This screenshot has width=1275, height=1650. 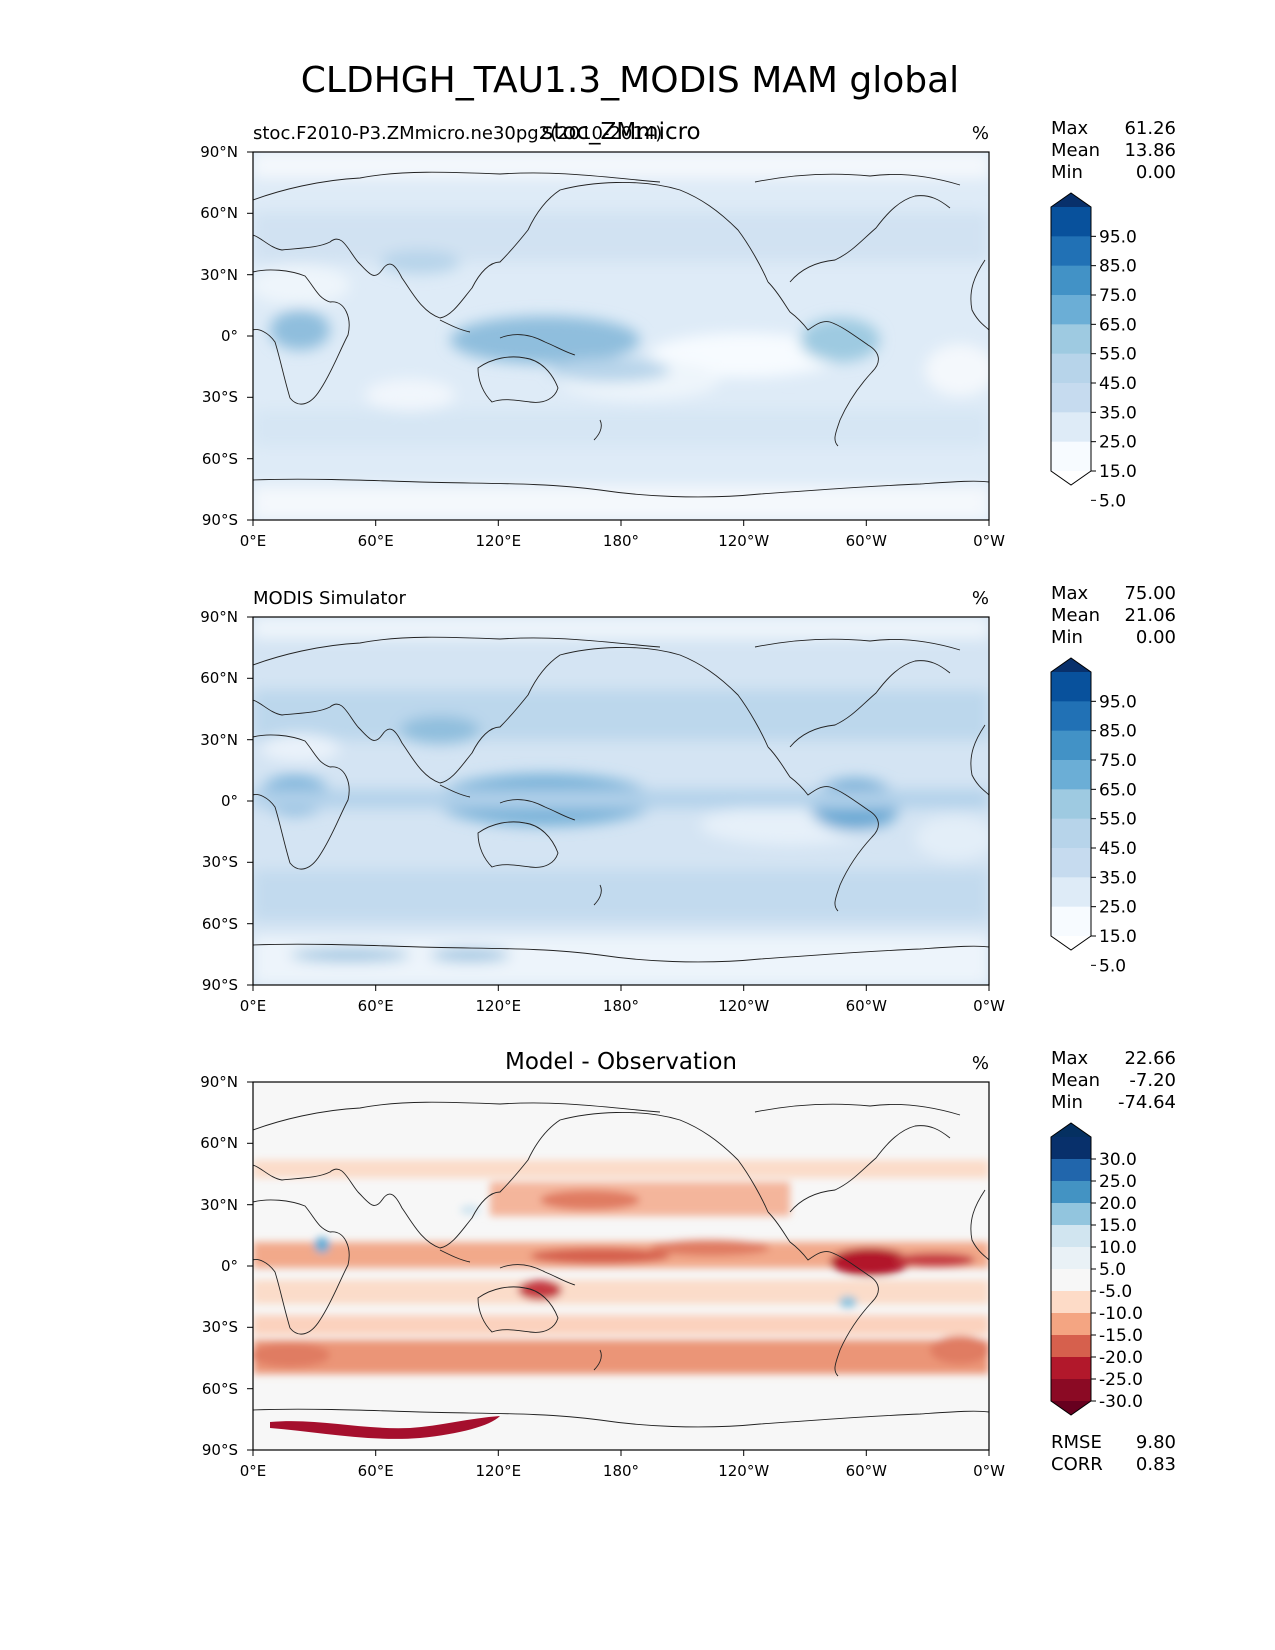 I want to click on colorbar-tick-label: 5.0, so click(x=1112, y=501).